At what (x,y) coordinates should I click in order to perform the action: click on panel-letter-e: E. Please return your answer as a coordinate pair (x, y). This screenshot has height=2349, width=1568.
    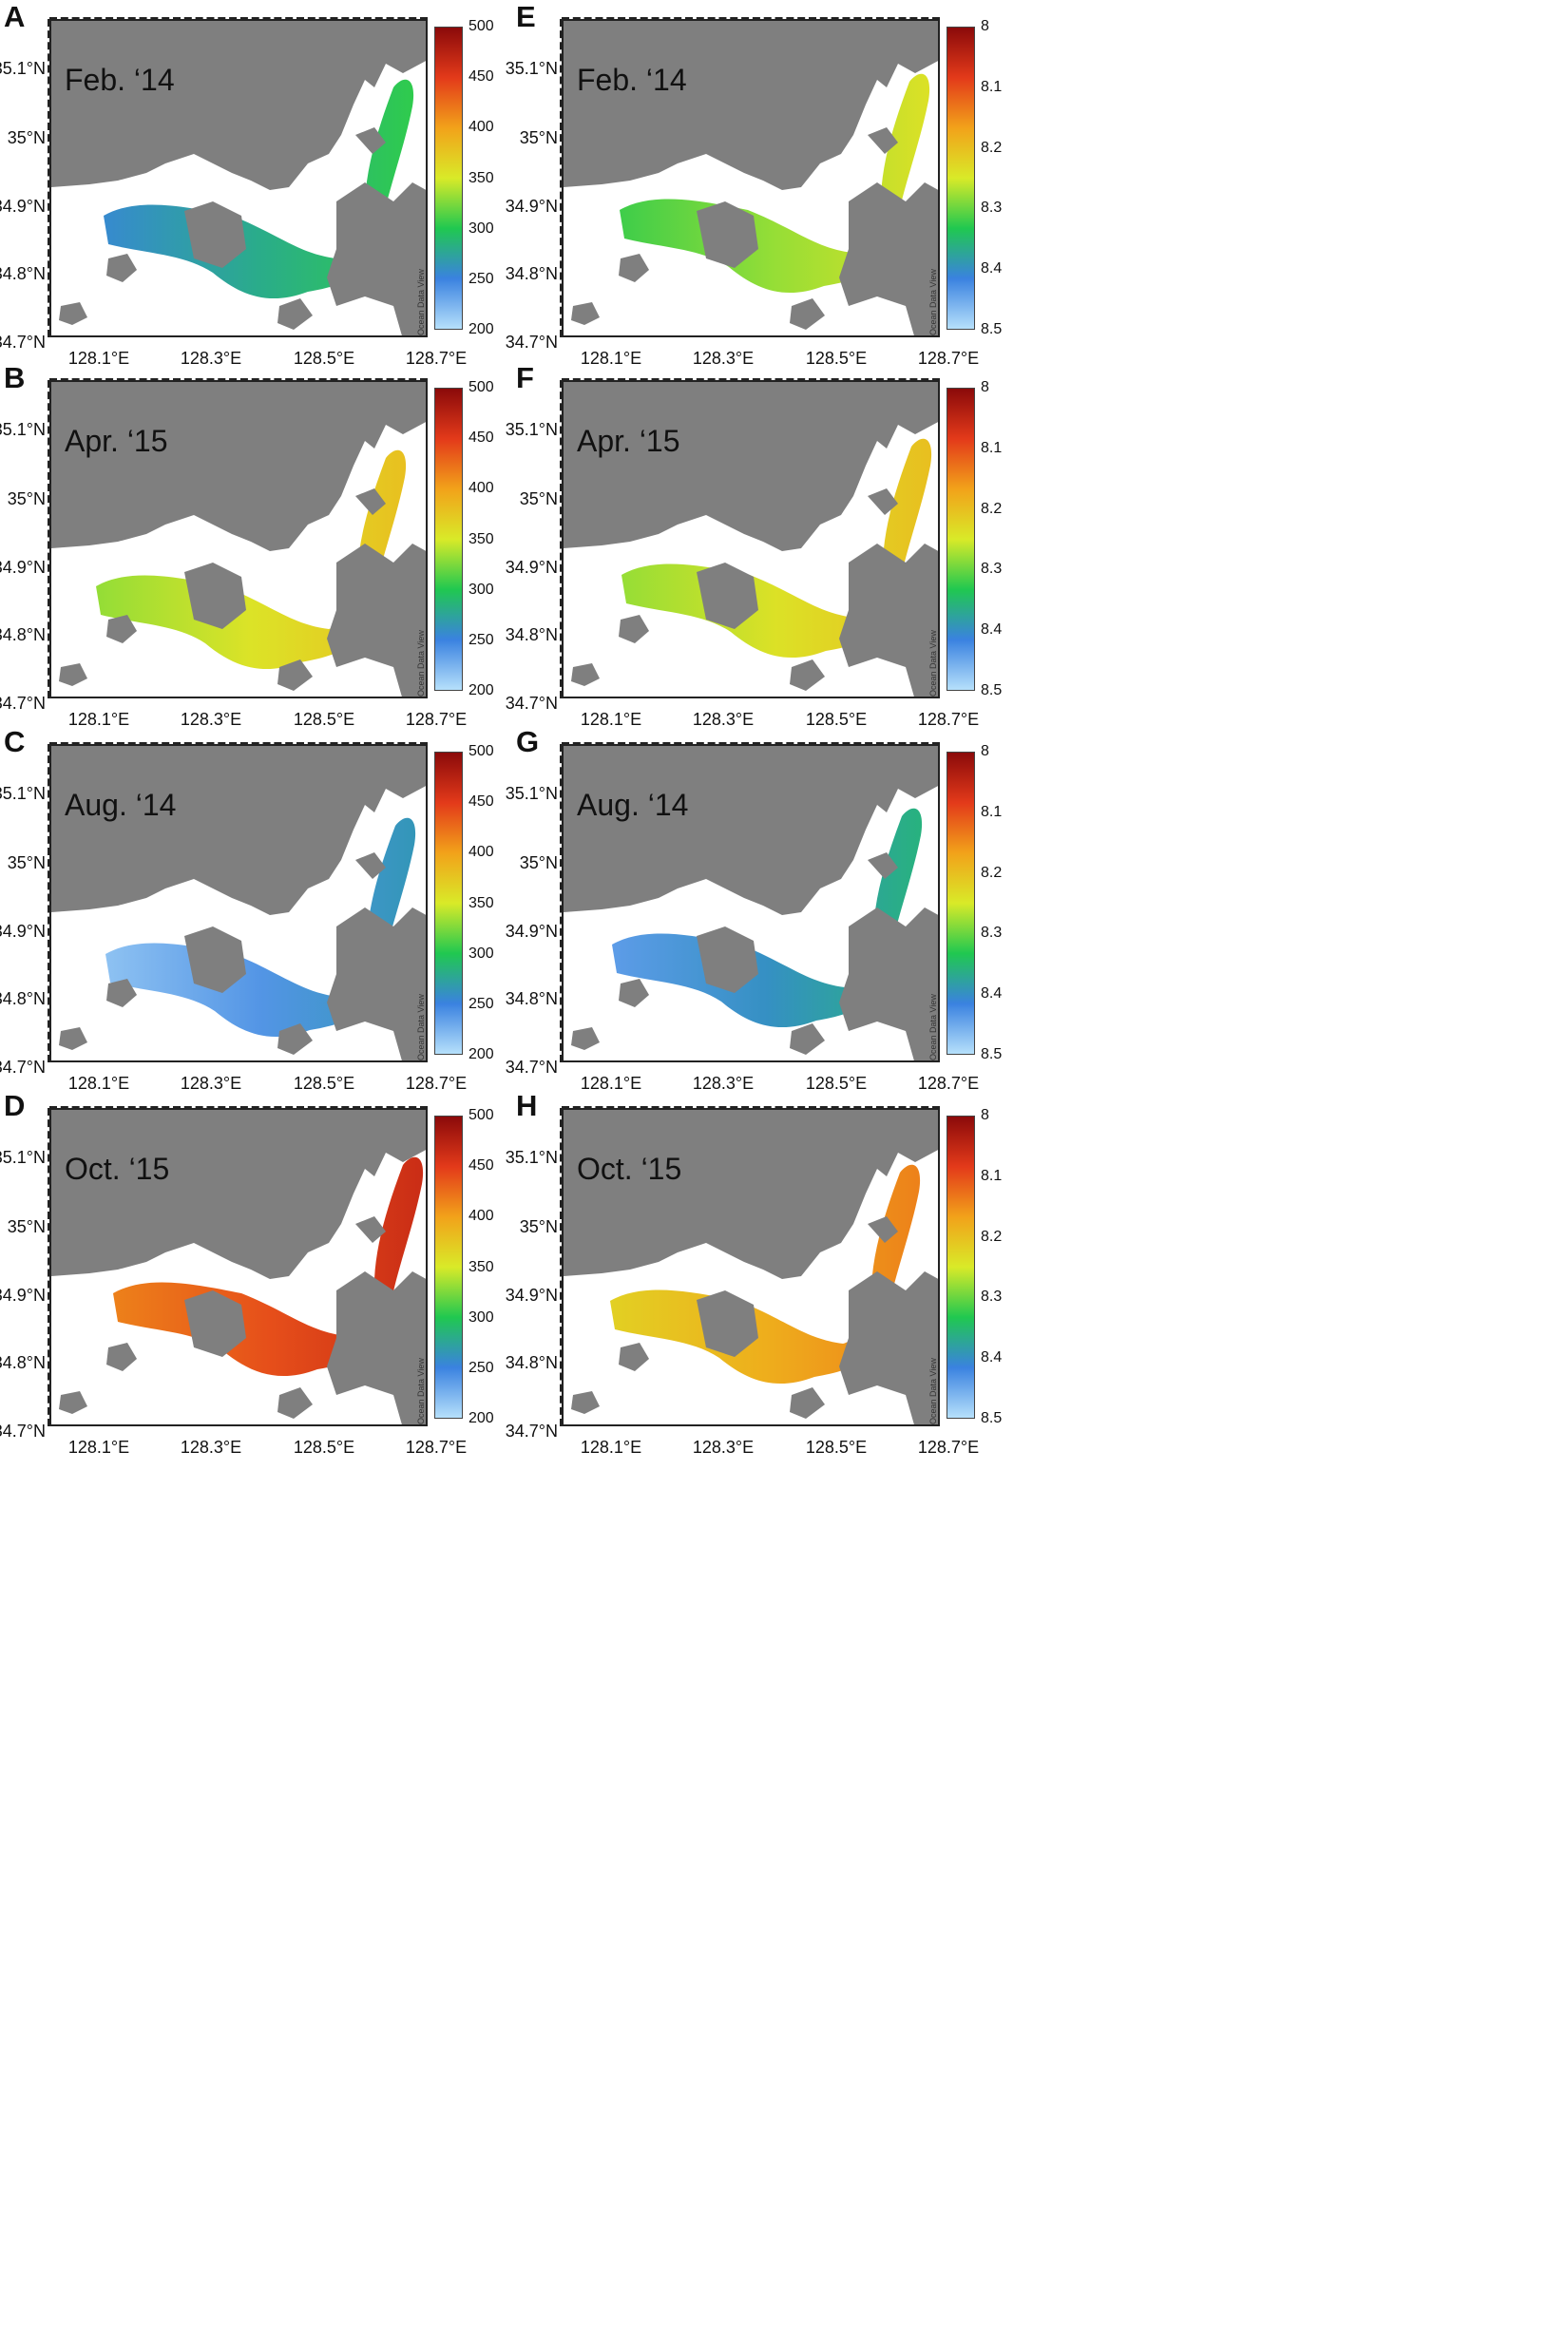
    Looking at the image, I should click on (526, 17).